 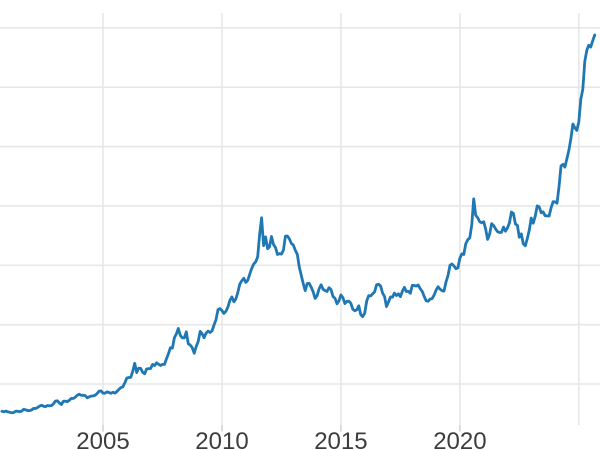 I want to click on x-tick-label-2005: 2005, so click(x=102, y=439).